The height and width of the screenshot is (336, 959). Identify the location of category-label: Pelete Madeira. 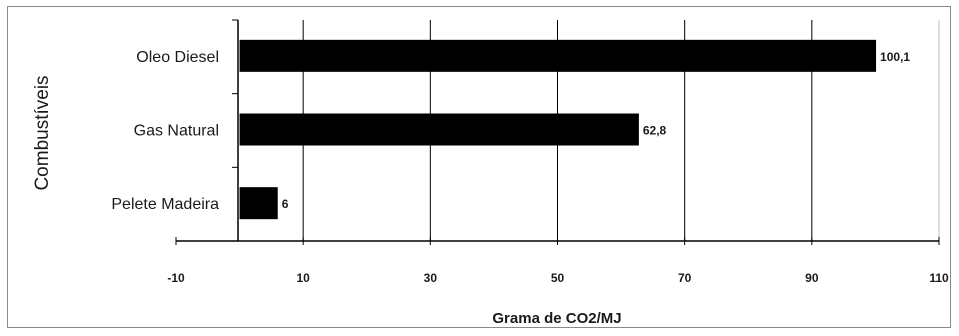
(165, 204).